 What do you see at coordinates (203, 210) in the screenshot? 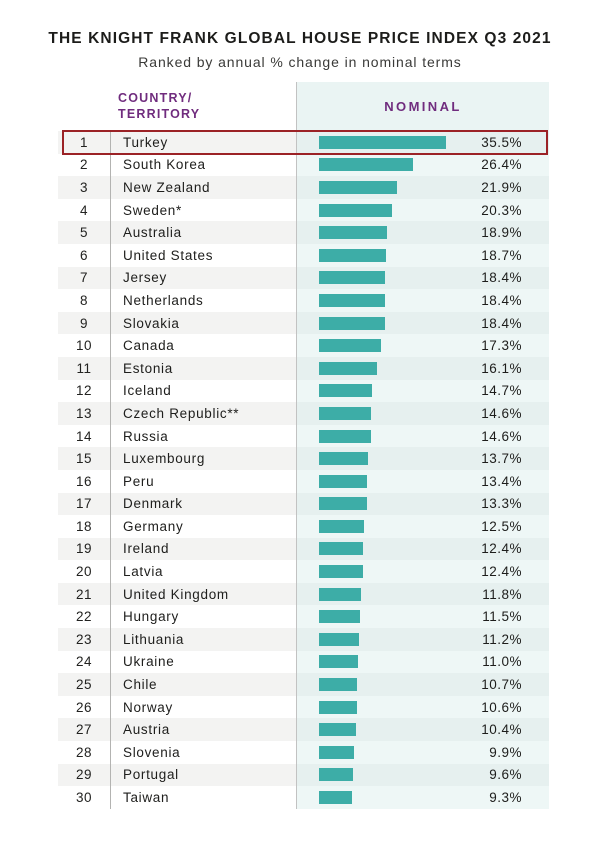
I see `country-label: Sweden*` at bounding box center [203, 210].